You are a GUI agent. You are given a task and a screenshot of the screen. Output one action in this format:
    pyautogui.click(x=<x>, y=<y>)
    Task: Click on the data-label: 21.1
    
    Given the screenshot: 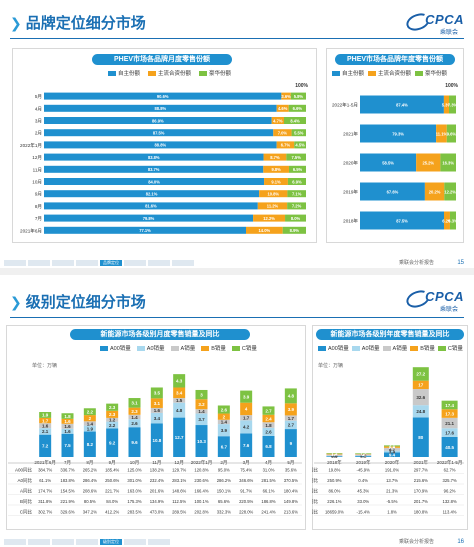 What is the action you would take?
    pyautogui.click(x=449, y=423)
    